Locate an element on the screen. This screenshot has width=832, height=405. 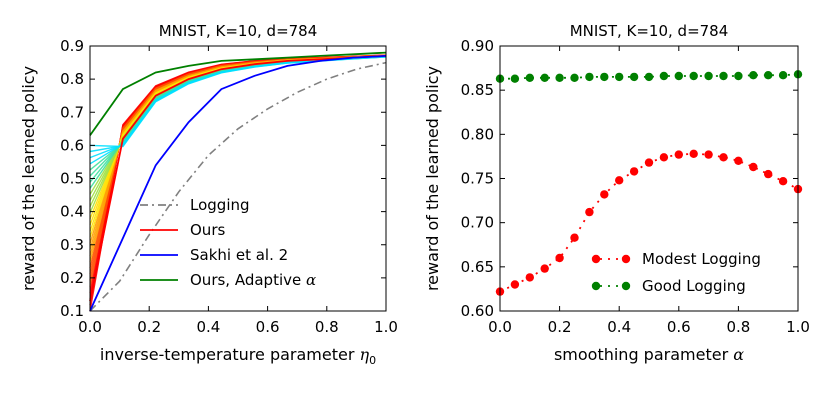
p1-x-tick-label: 1.0 is located at coordinates (386, 327).